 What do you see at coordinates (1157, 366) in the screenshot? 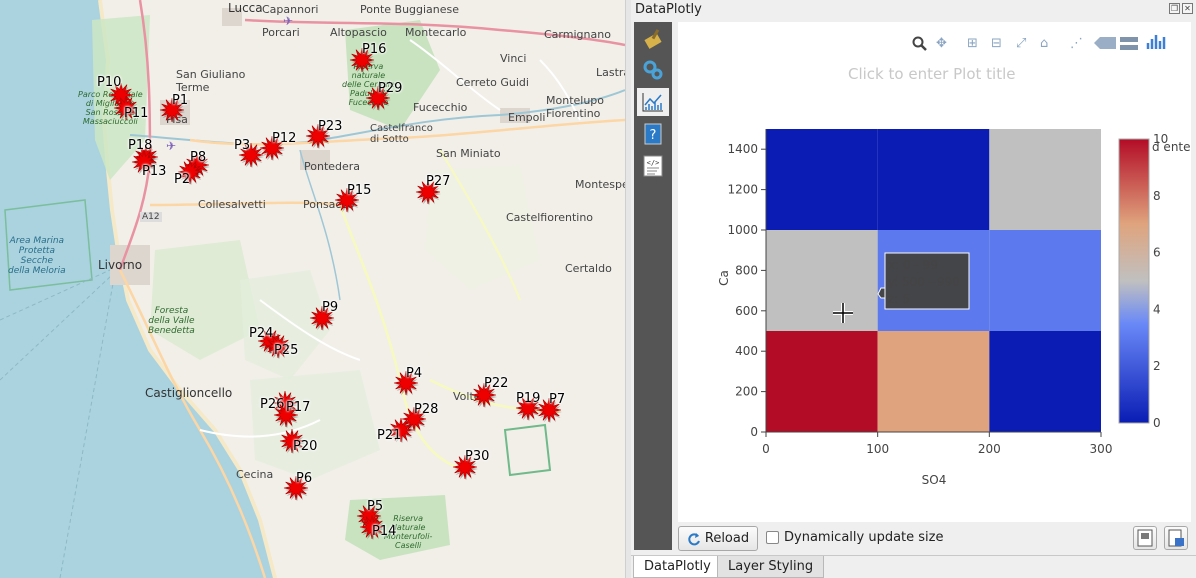
I see `colorbar-tick-label: 2` at bounding box center [1157, 366].